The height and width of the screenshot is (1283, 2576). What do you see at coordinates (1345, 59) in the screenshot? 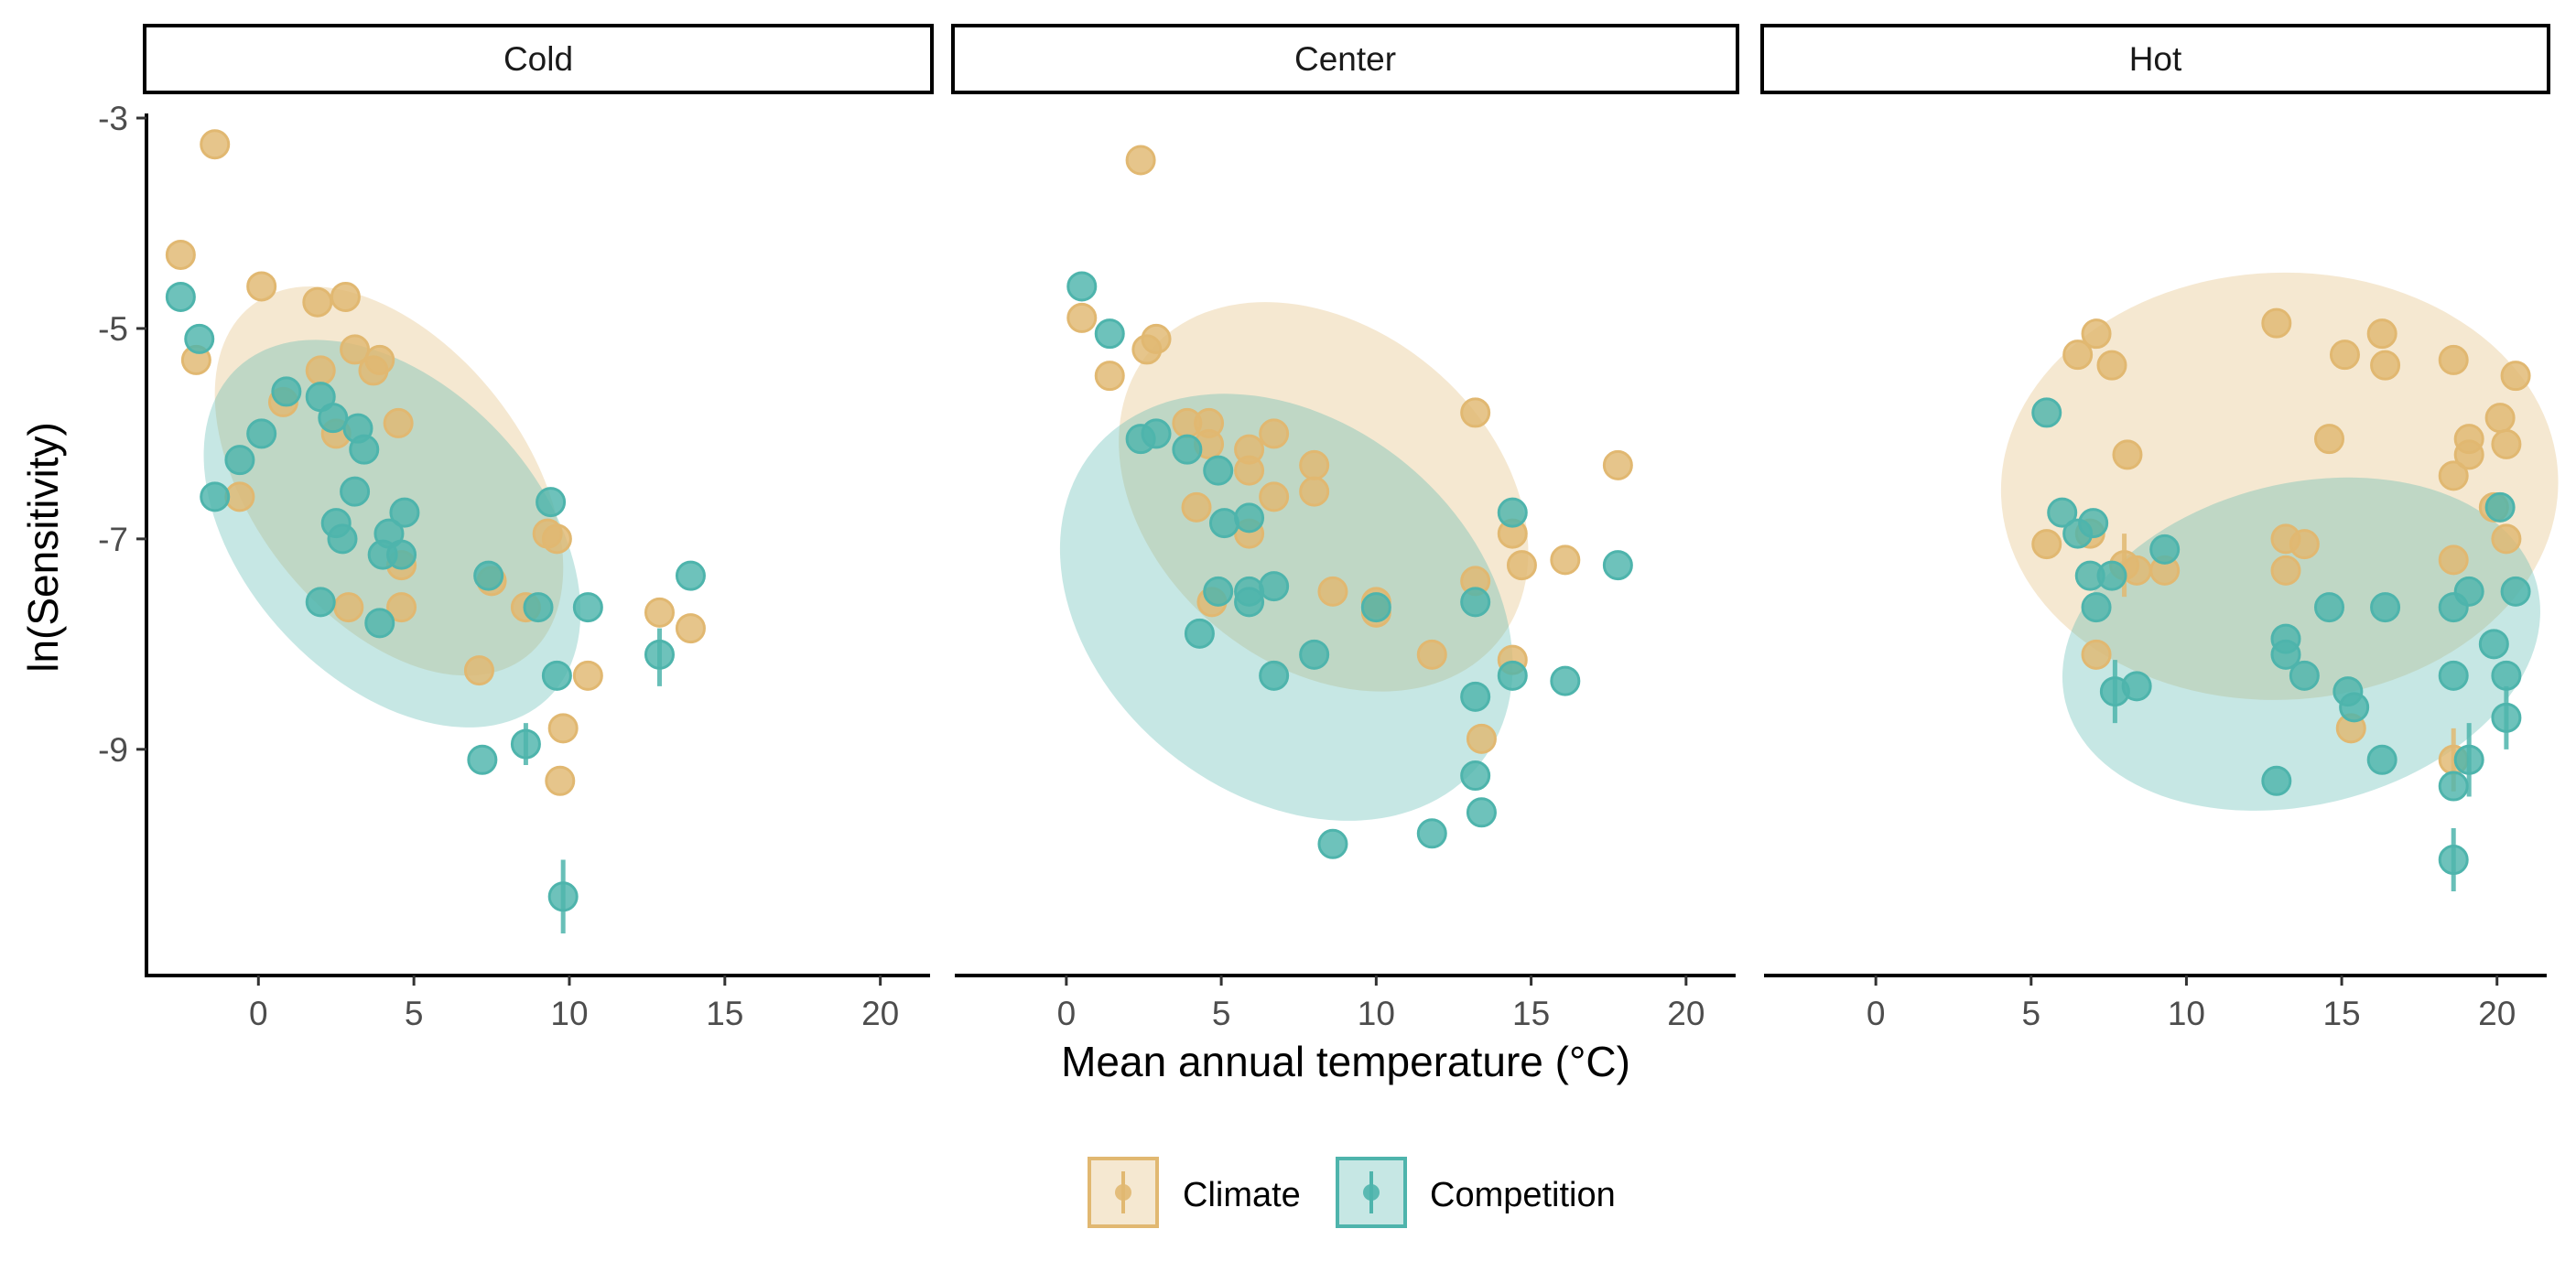
I see `facet-strip-label-center: Center` at bounding box center [1345, 59].